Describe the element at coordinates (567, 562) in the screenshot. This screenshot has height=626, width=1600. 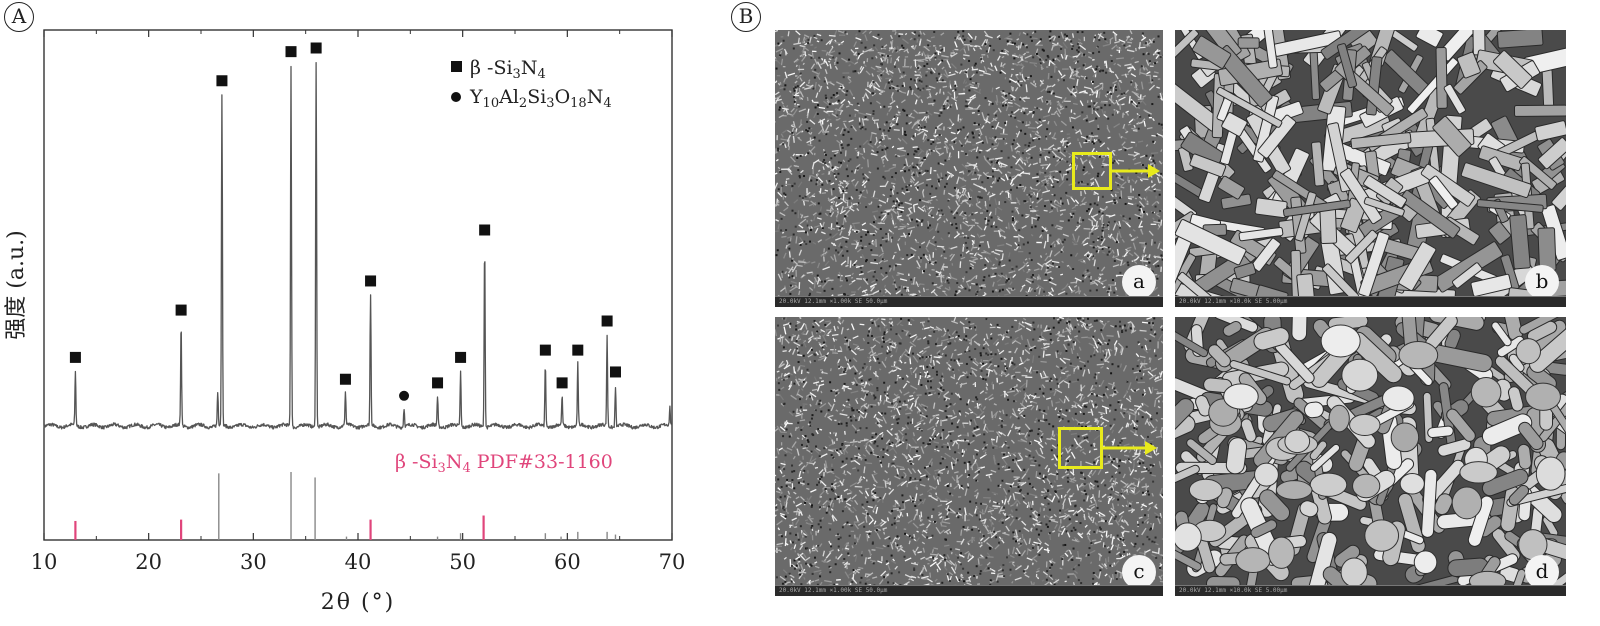
I see `x-tick-label: 60` at that location.